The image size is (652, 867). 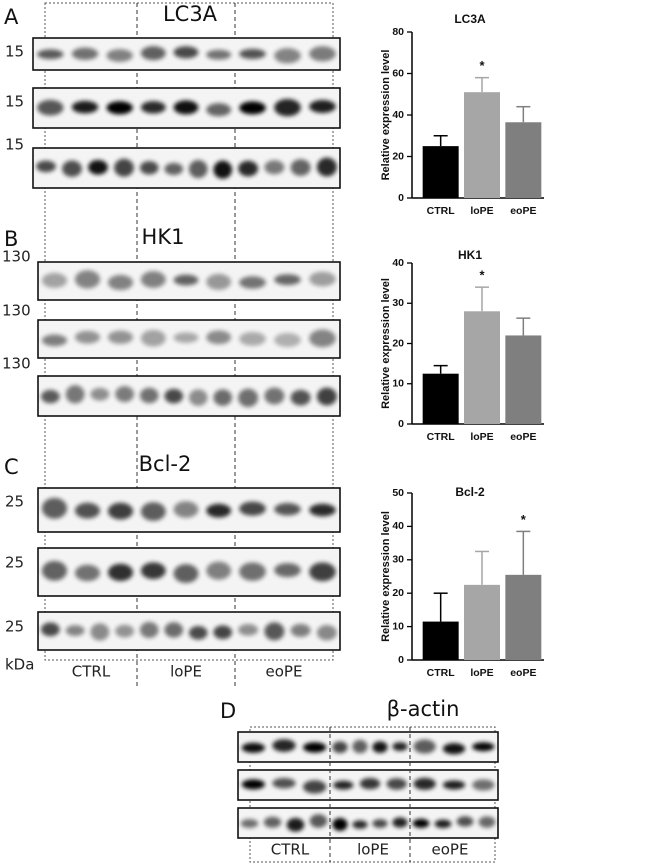 I want to click on chart-title: LC3A, so click(x=470, y=19).